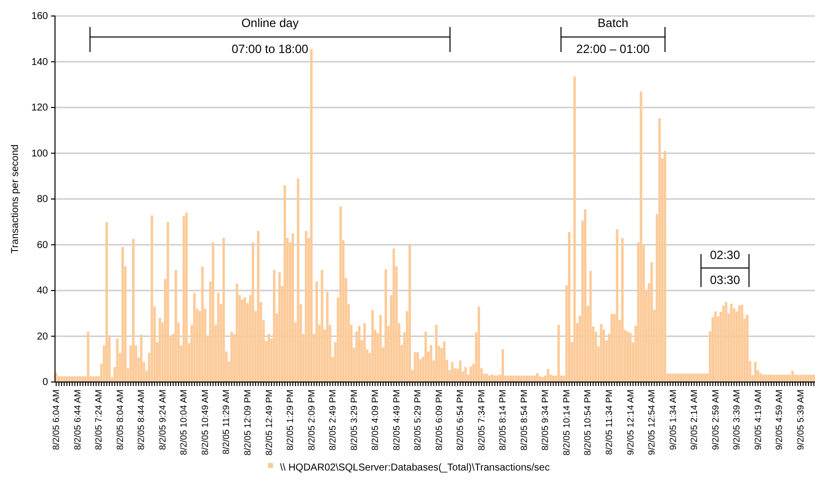 Image resolution: width=815 pixels, height=502 pixels. Describe the element at coordinates (270, 23) in the screenshot. I see `annotation: Online day` at that location.